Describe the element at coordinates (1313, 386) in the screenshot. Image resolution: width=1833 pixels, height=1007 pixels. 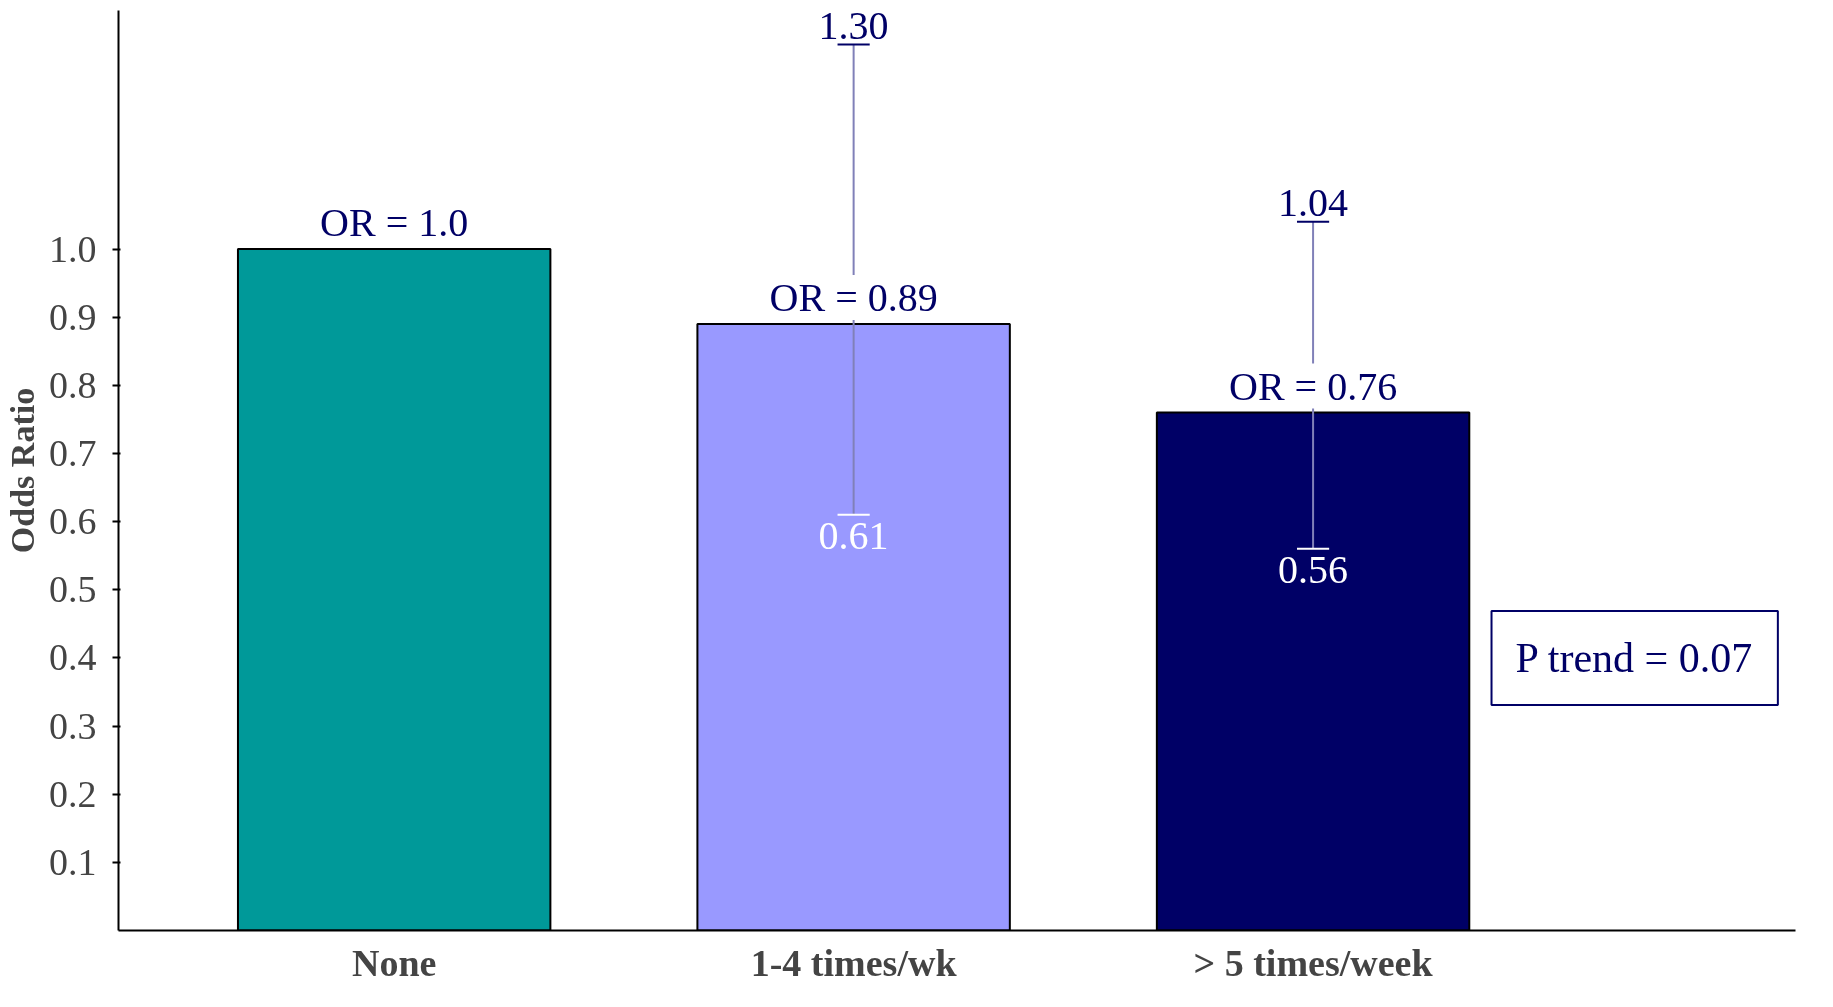
I see `data-label: OR = 0.76` at that location.